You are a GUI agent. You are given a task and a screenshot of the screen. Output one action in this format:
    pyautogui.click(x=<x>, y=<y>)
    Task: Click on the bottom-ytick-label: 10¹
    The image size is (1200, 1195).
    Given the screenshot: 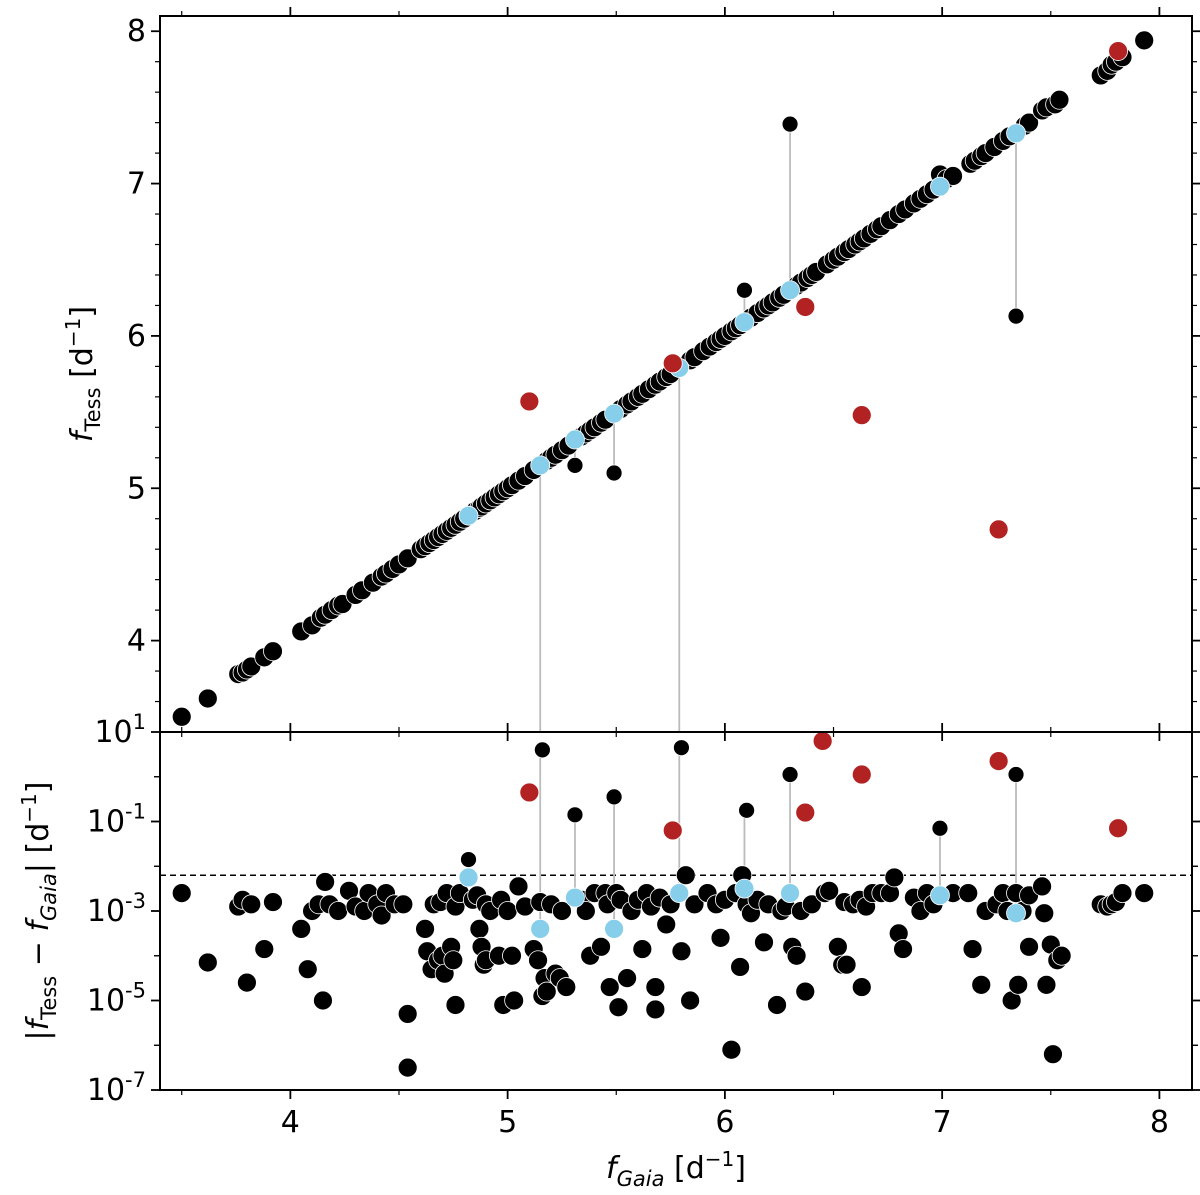 What is the action you would take?
    pyautogui.click(x=120, y=730)
    